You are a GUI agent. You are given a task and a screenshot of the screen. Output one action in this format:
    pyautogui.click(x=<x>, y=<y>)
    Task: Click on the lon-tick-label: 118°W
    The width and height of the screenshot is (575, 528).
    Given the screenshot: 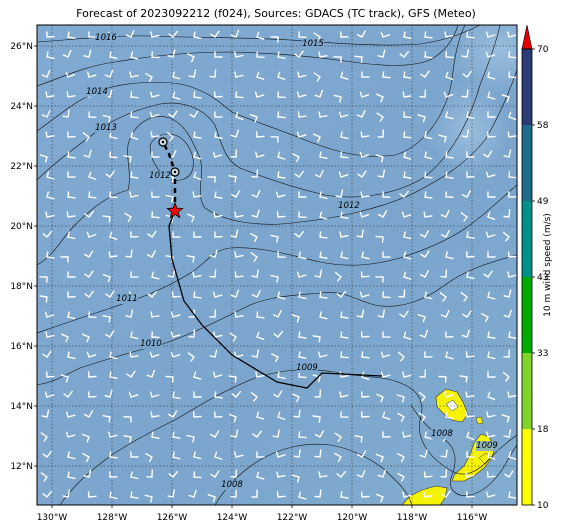 What is the action you would take?
    pyautogui.click(x=412, y=518)
    